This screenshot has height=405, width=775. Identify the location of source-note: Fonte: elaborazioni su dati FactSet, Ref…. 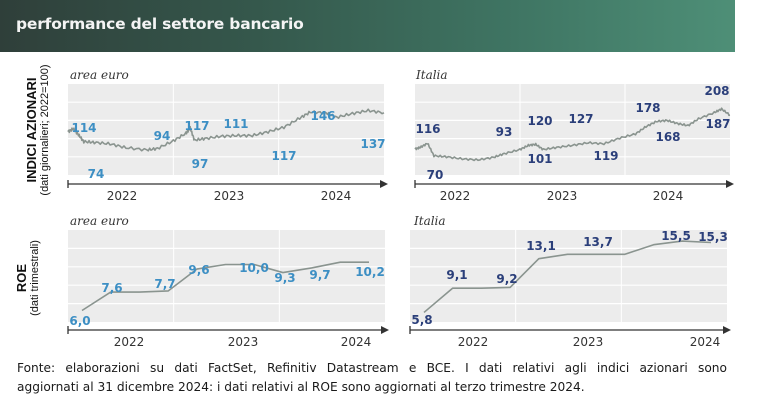
(372, 378).